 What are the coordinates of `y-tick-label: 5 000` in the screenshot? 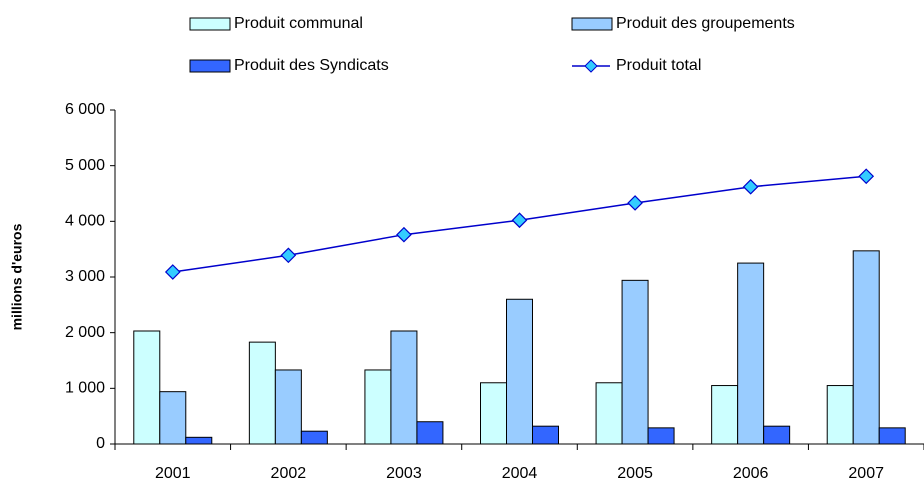 It's located at (85, 165).